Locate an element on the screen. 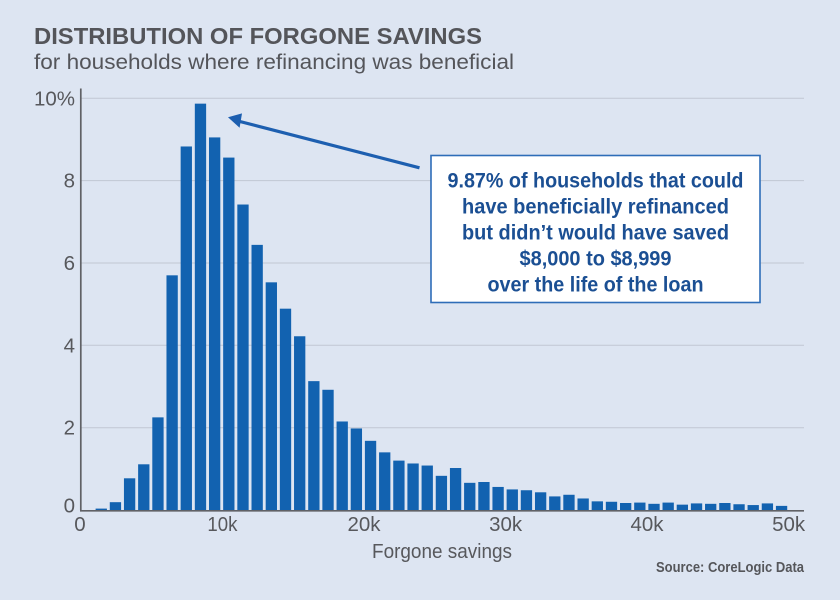 This screenshot has width=840, height=600. svg-text: 40k is located at coordinates (648, 524).